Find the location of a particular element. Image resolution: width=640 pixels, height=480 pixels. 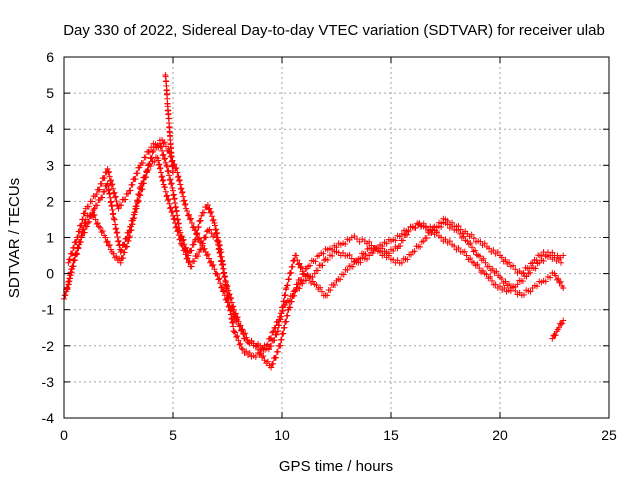

y-tick-labels: -4 -3 -2 -1 0 1 2 3 4 5 6 is located at coordinates (48, 237).